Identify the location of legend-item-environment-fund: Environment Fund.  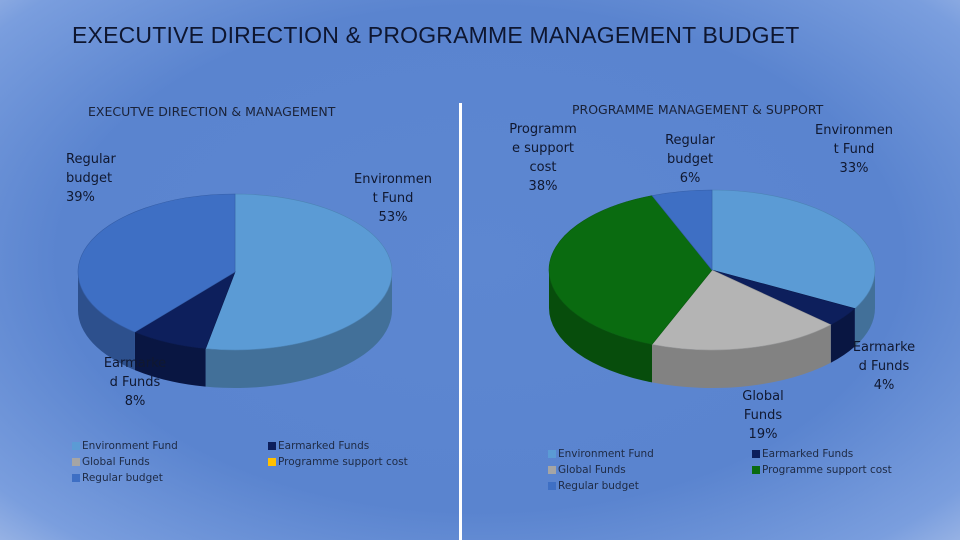
(125, 446).